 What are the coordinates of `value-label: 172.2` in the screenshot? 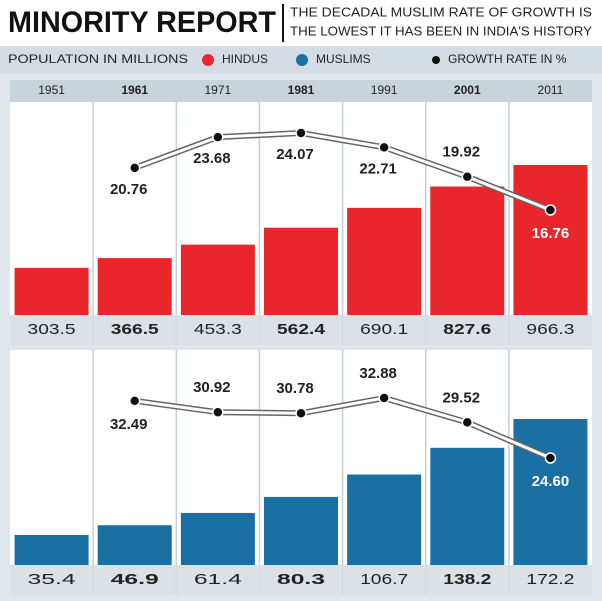 It's located at (550, 579).